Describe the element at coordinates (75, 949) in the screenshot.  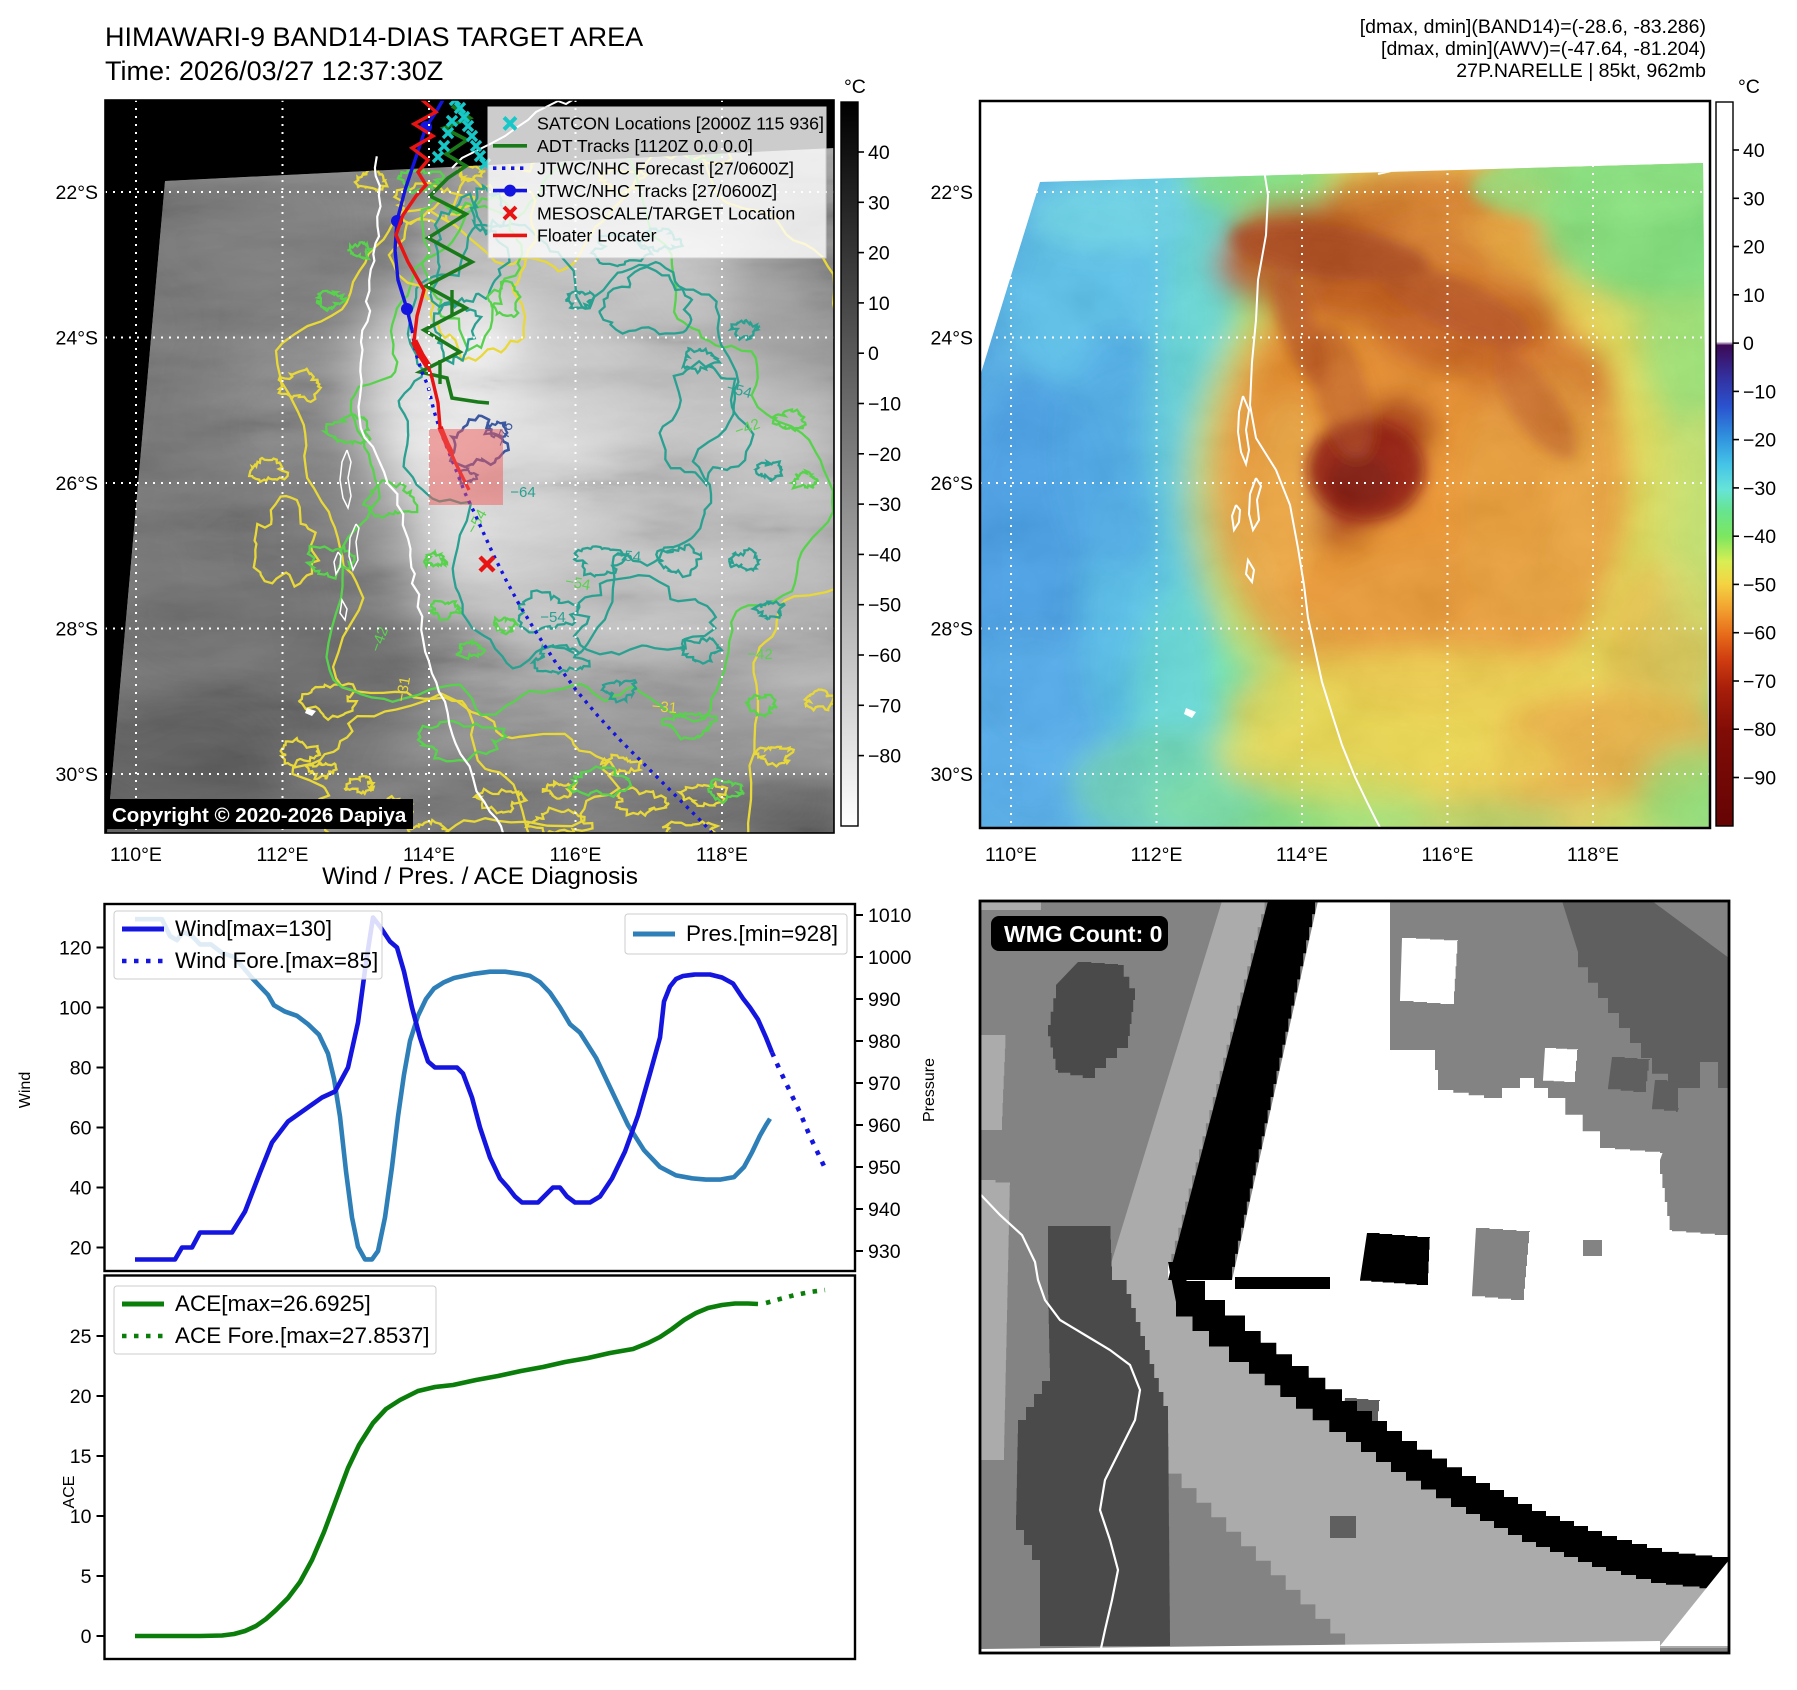
I see `svg-text: 120` at that location.